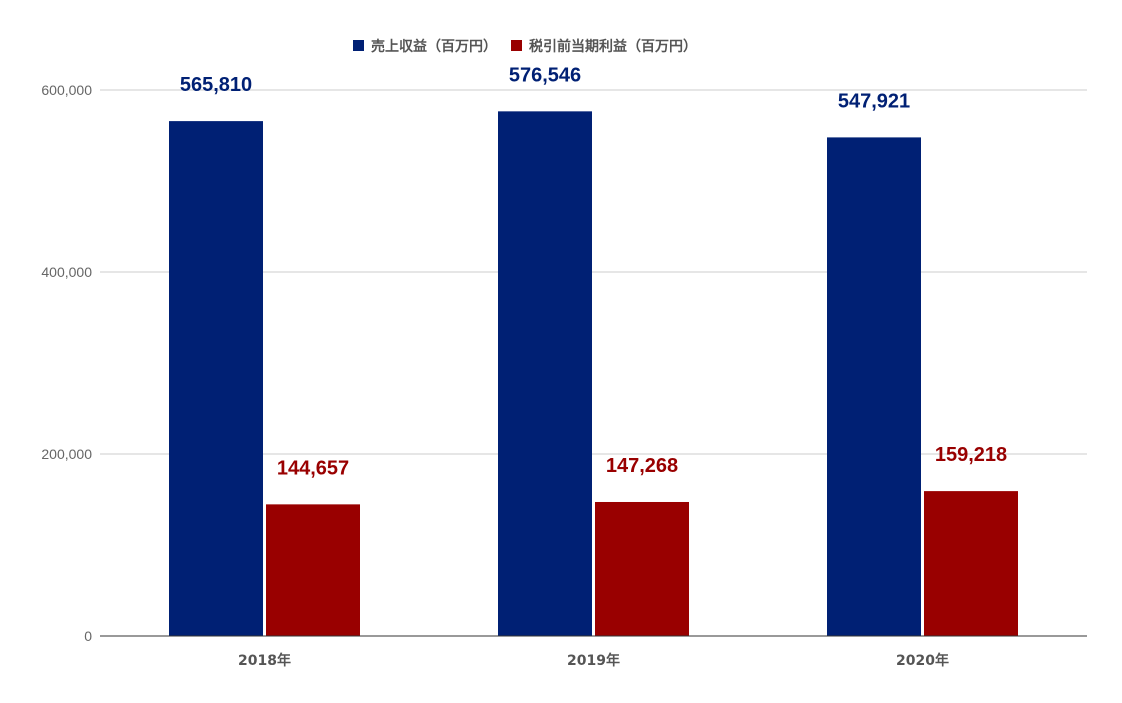  What do you see at coordinates (66, 363) in the screenshot?
I see `y-axis-ticks: 0 200,000 400,000 600,000` at bounding box center [66, 363].